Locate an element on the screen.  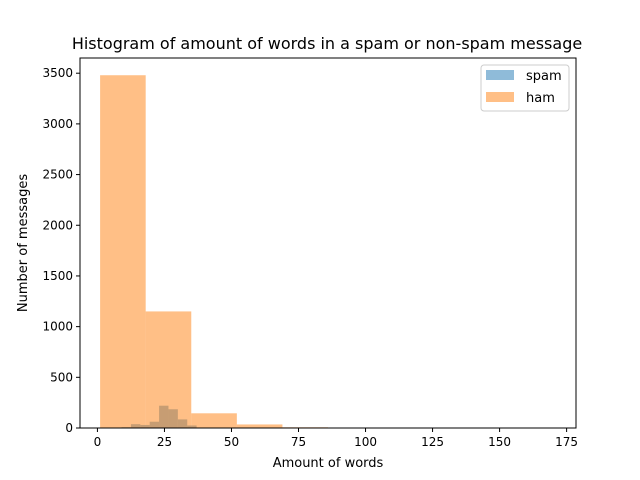
x-axis-label: Amount of words is located at coordinates (328, 463).